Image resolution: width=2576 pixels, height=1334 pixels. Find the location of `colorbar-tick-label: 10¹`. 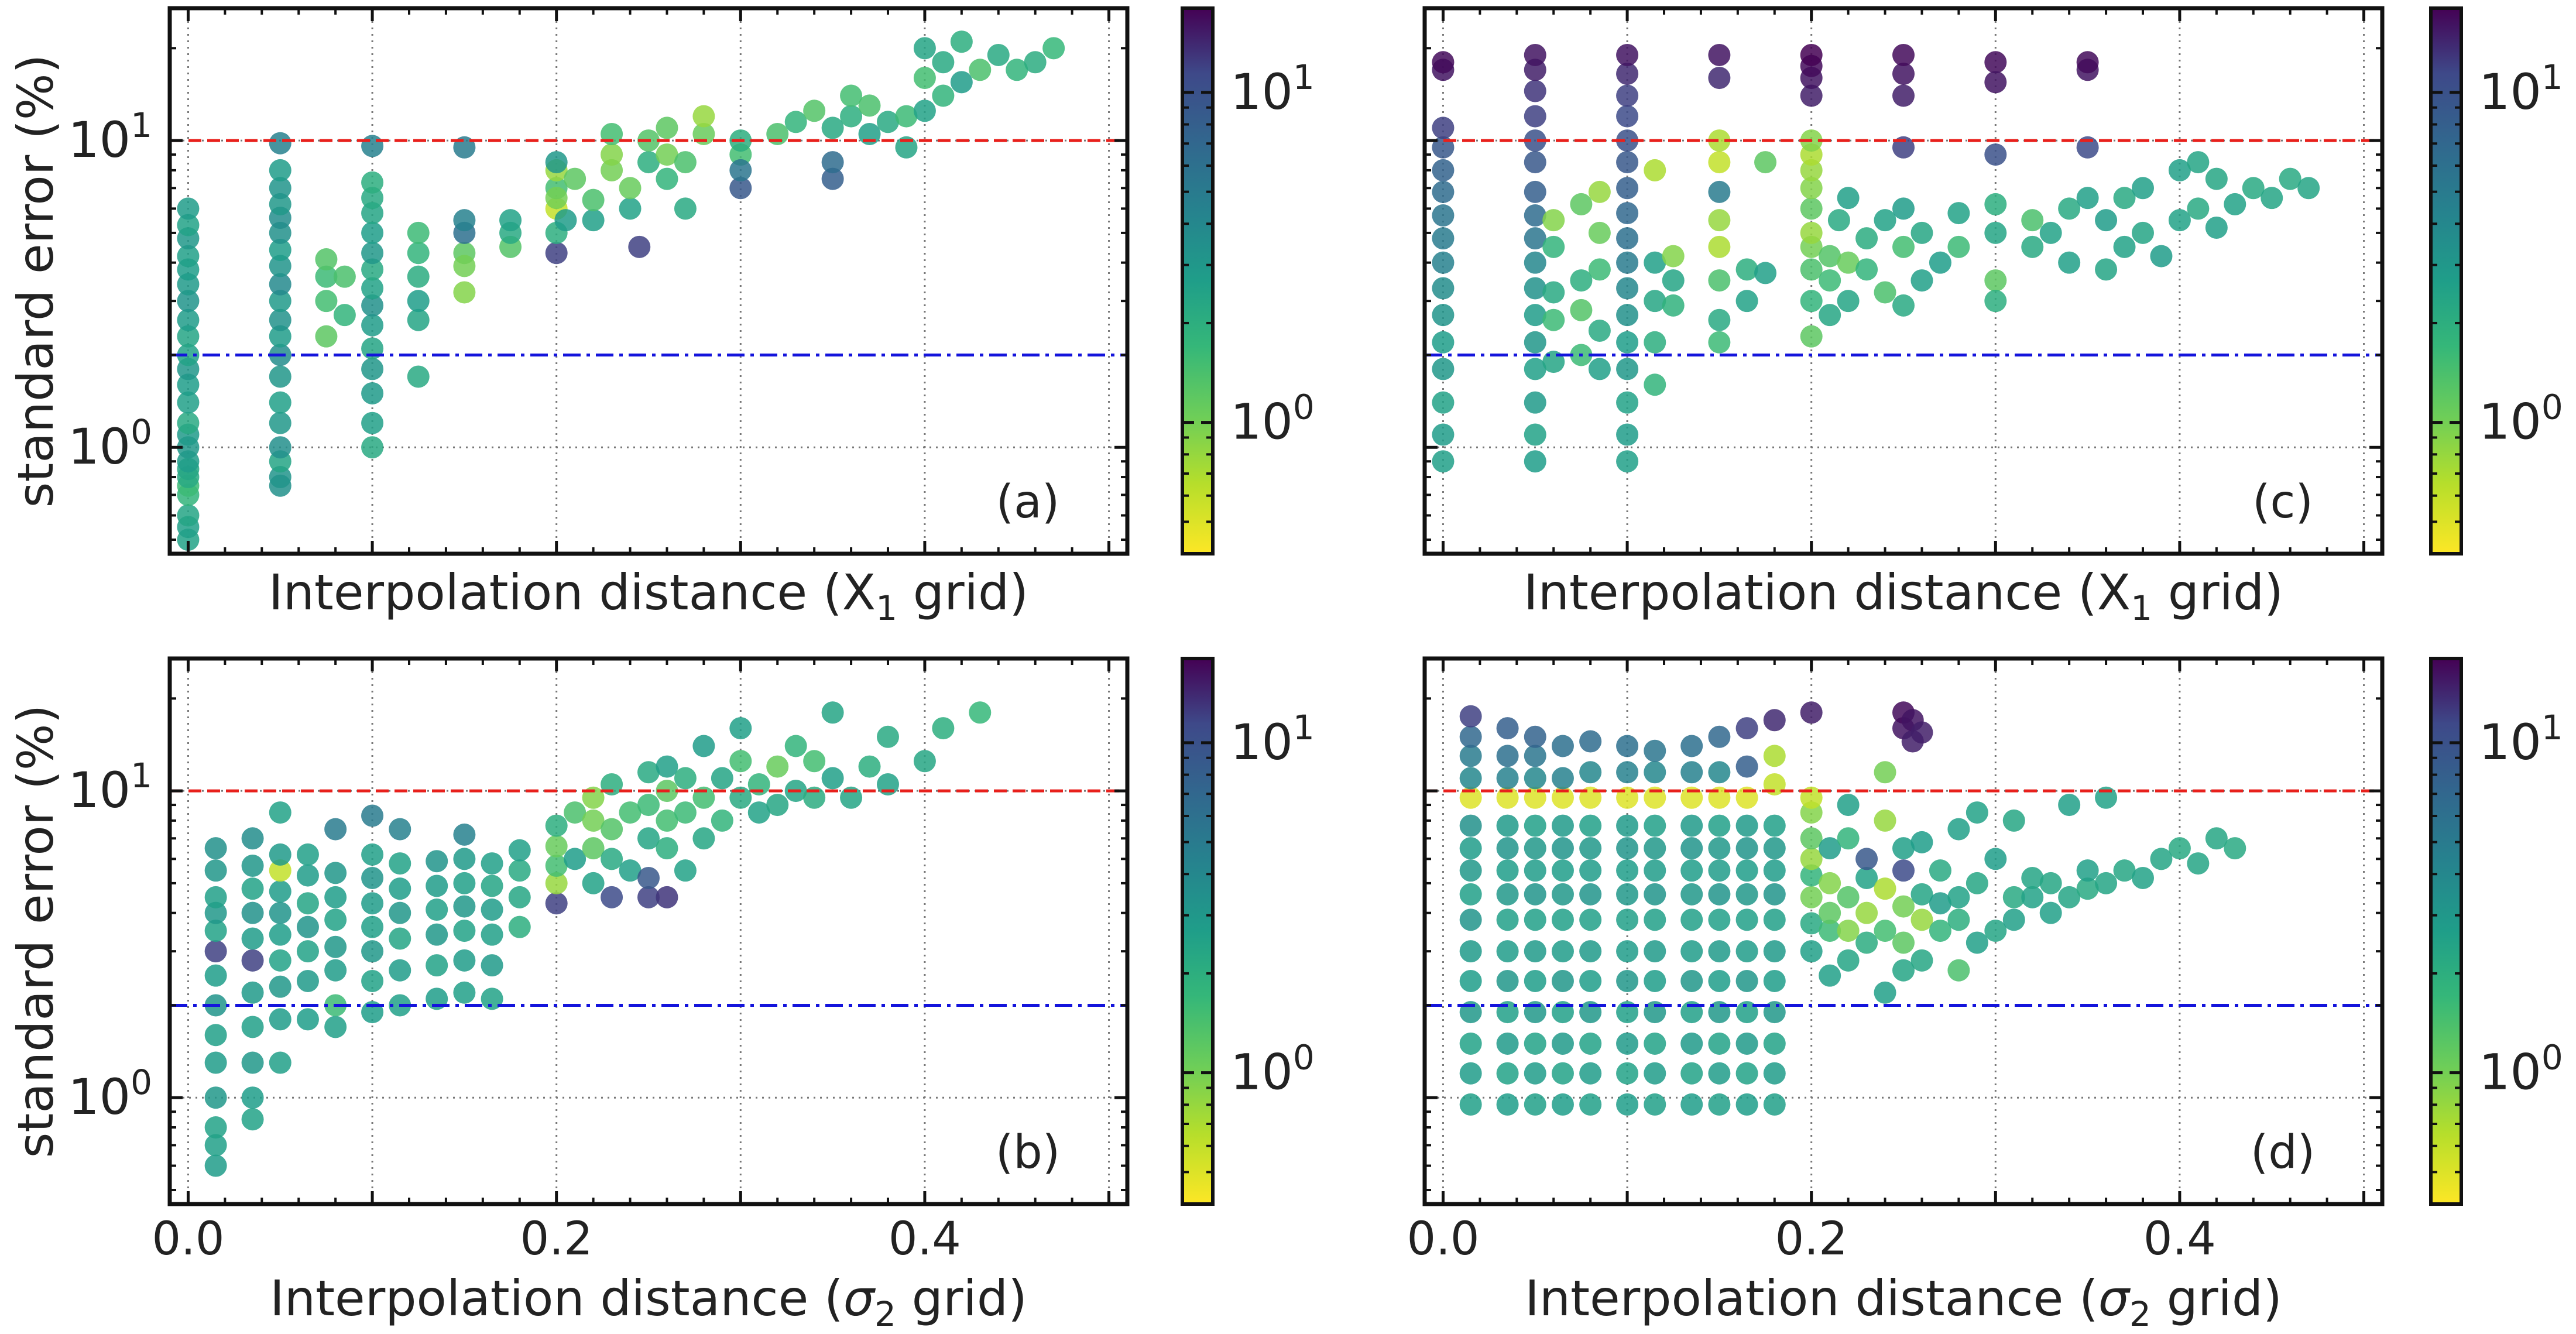

colorbar-tick-label: 10¹ is located at coordinates (2521, 739).